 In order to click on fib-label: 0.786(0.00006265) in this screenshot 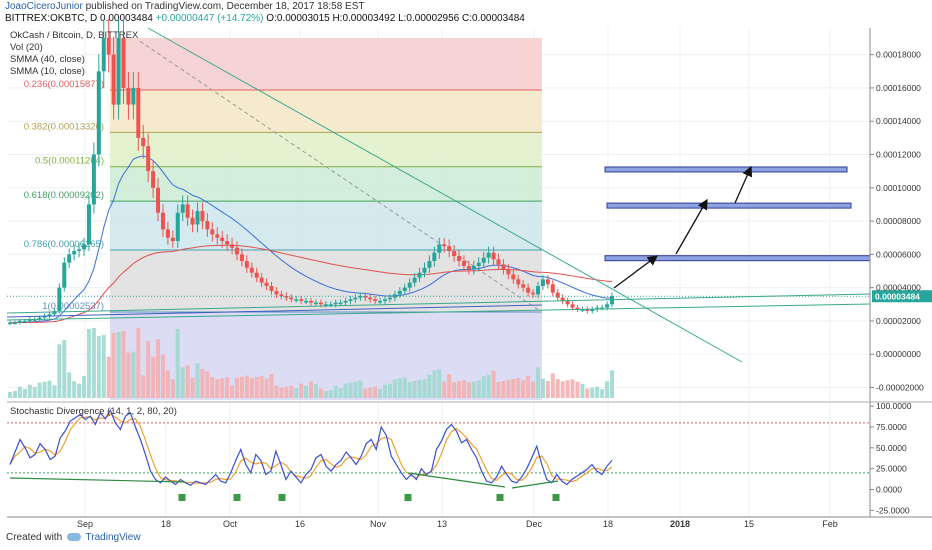, I will do `click(64, 244)`.